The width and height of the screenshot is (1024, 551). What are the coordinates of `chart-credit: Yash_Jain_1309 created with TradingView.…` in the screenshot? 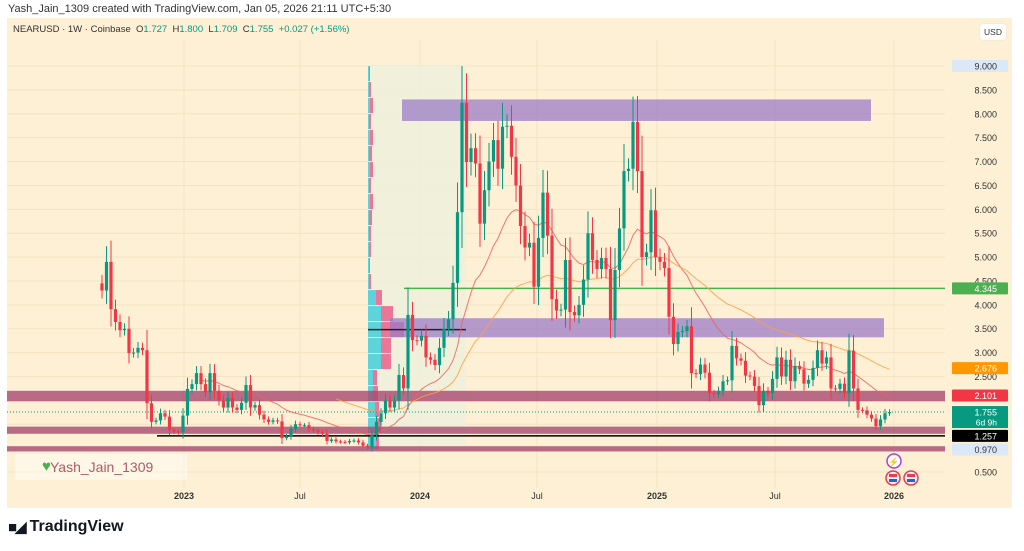 It's located at (200, 9).